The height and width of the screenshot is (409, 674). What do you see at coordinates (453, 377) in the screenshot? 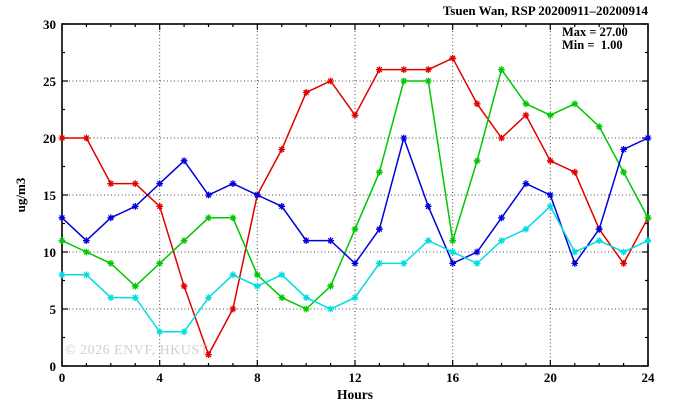
I see `x-tick-label: 16` at bounding box center [453, 377].